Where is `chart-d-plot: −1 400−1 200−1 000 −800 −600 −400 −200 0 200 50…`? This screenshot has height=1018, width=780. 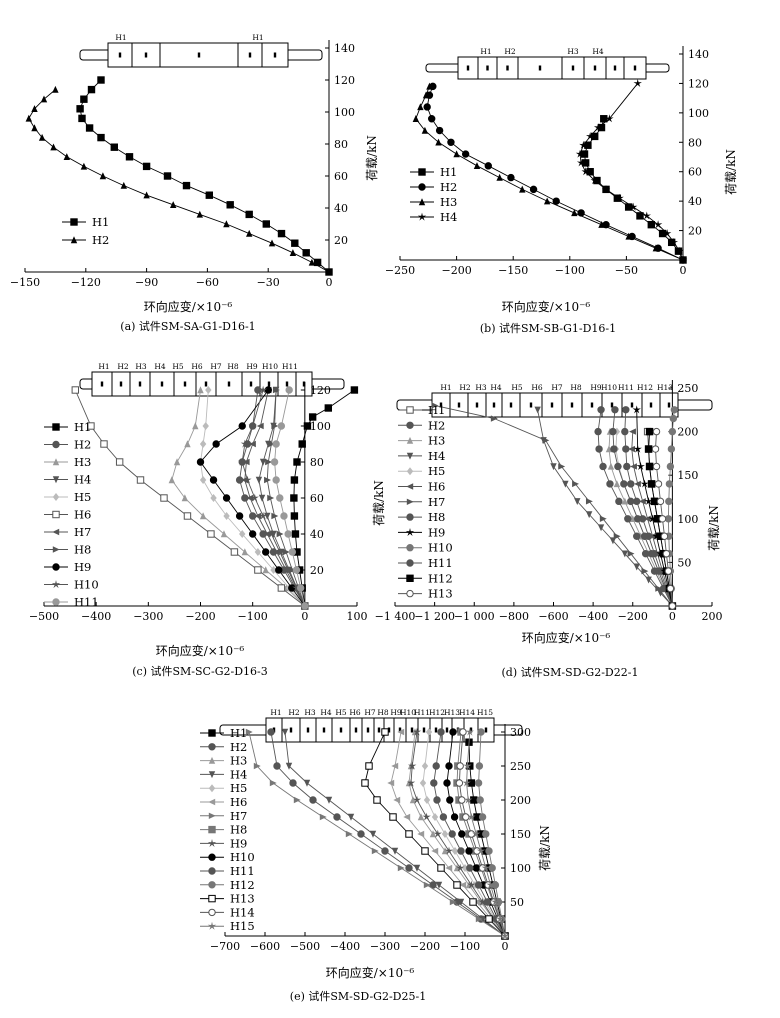 chart-d-plot: −1 400−1 200−1 000 −800 −600 −400 −200 0 200 50… is located at coordinates (549, 501).